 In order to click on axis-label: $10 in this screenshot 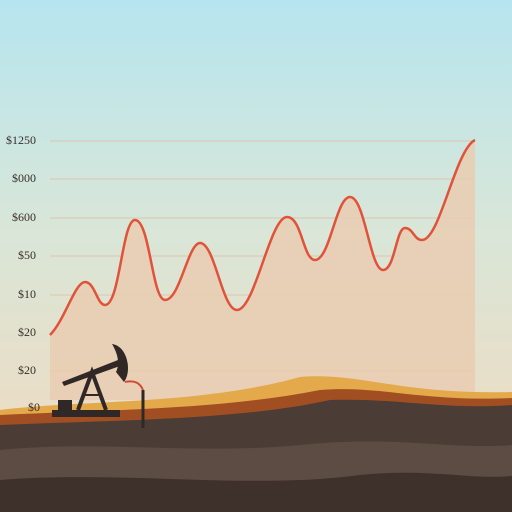, I will do `click(27, 294)`.